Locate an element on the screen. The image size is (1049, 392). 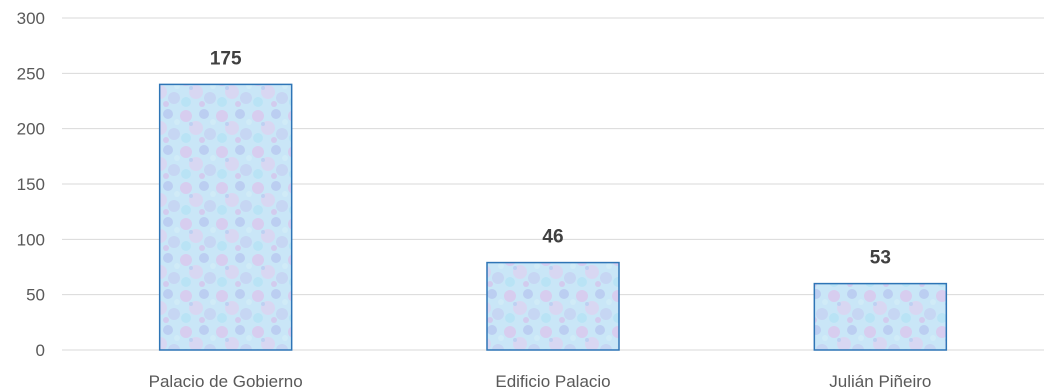
y-tick-label: 300 is located at coordinates (31, 18).